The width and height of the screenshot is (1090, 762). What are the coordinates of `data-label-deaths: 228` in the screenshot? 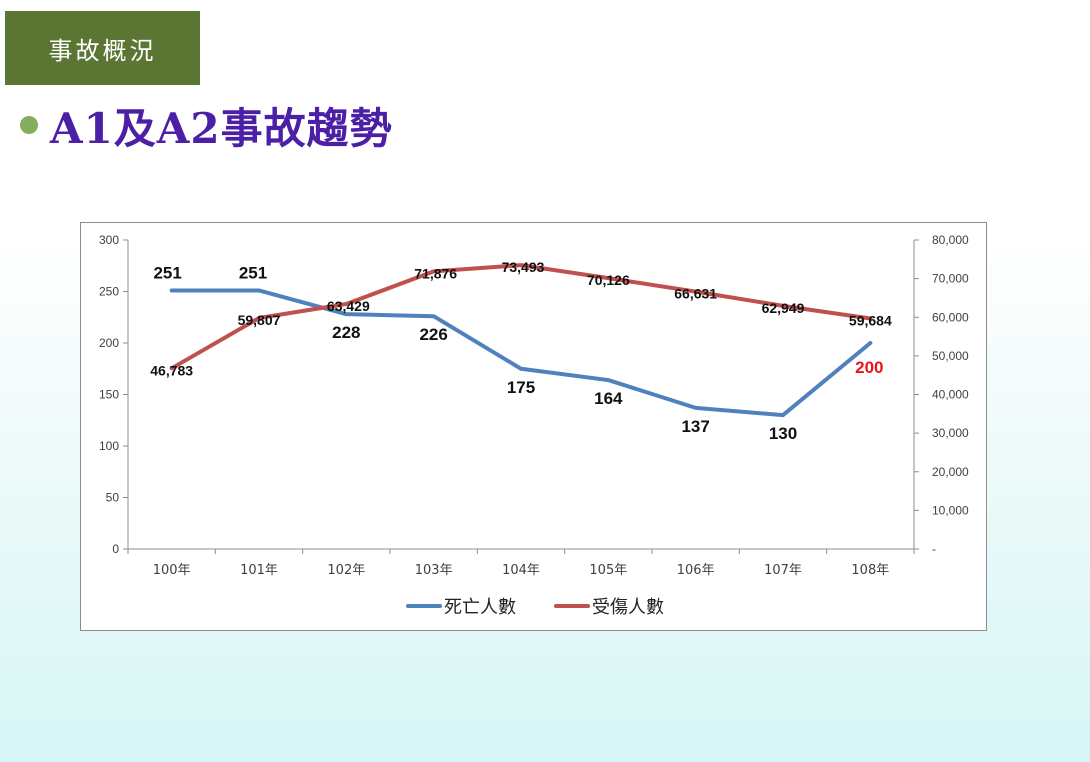 It's located at (346, 332).